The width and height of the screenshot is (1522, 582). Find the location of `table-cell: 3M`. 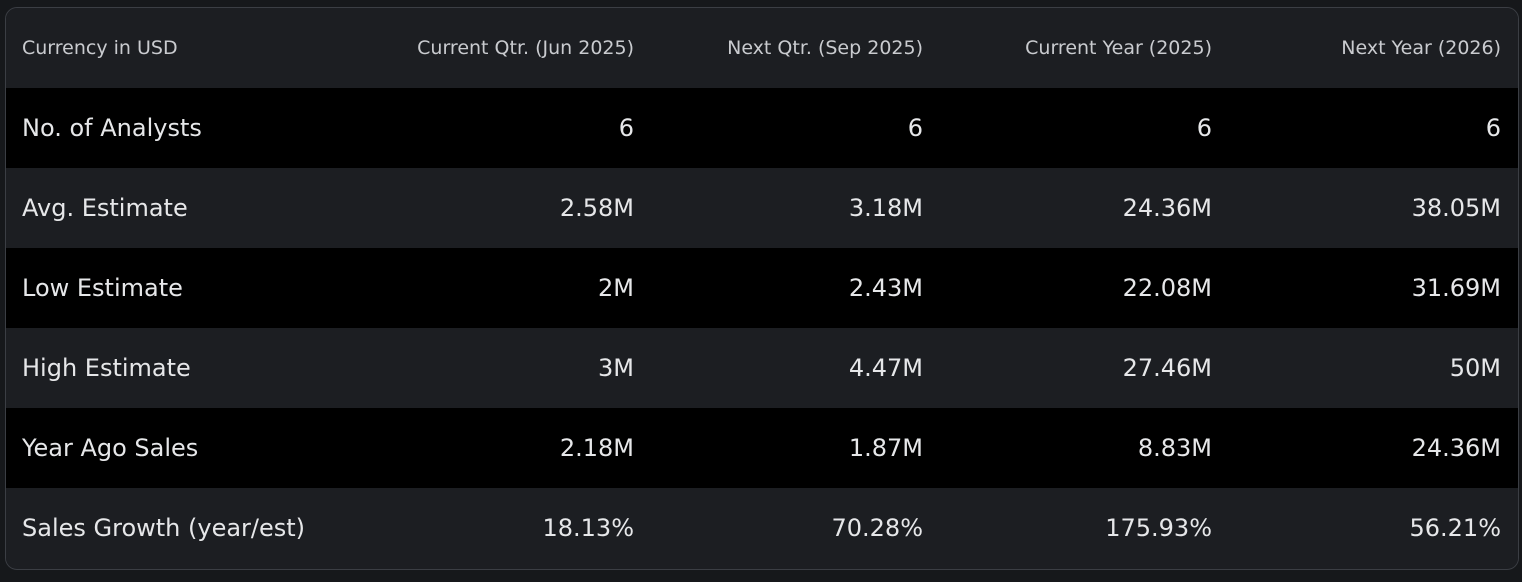

table-cell: 3M is located at coordinates (616, 368).